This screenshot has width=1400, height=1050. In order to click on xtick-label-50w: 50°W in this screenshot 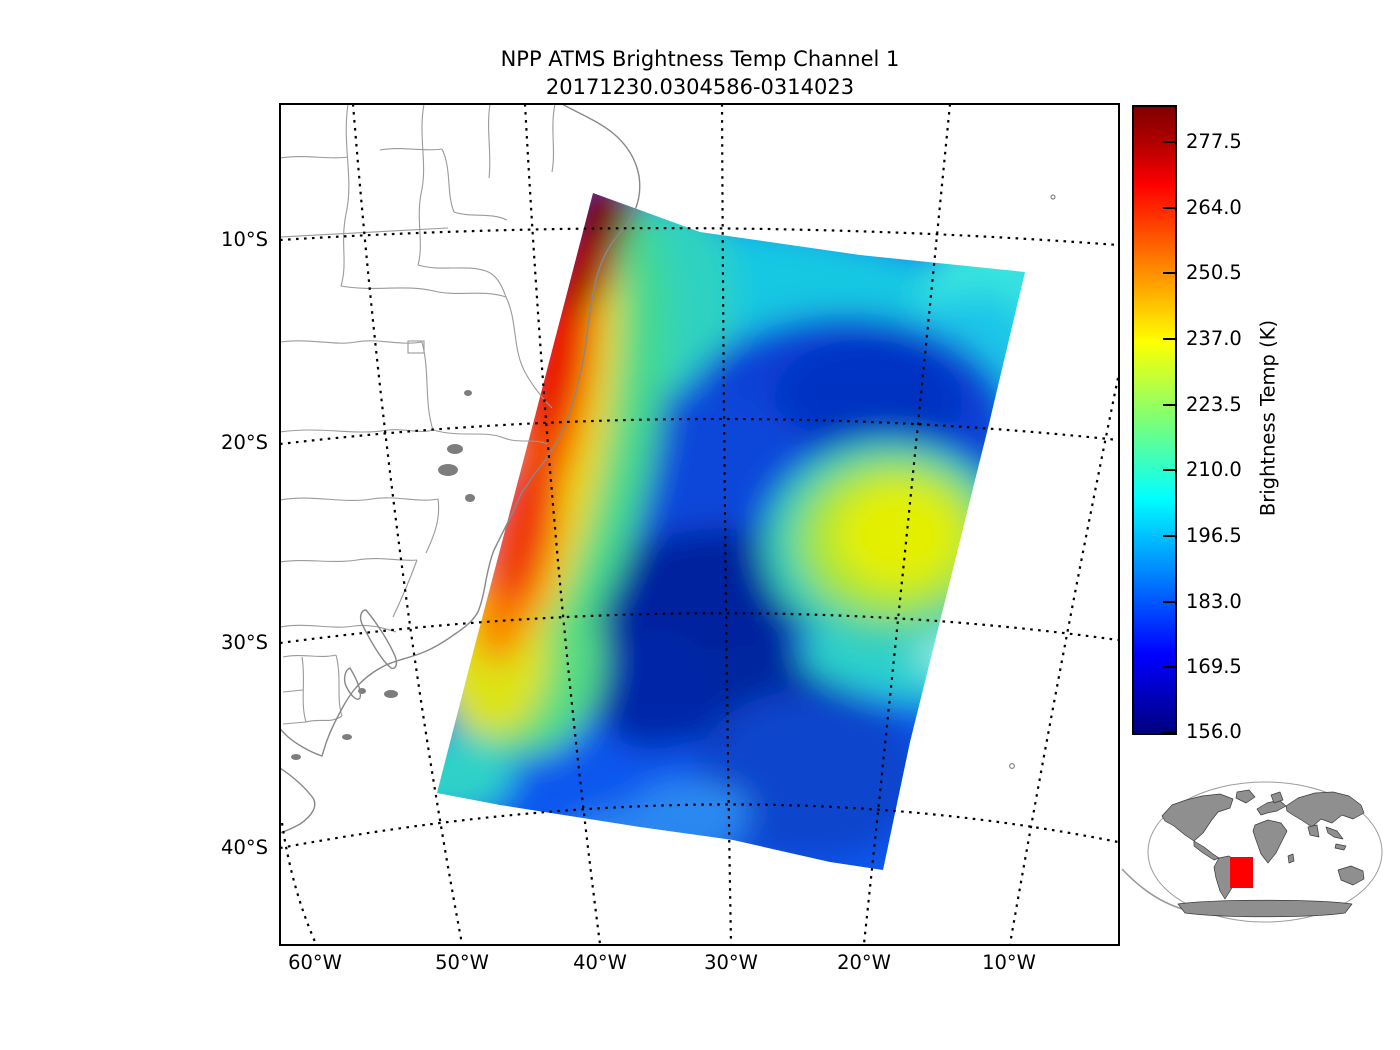, I will do `click(462, 962)`.